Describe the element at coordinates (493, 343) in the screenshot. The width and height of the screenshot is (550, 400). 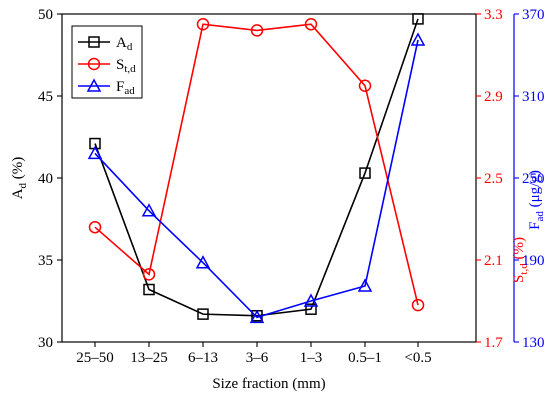
I see `right1-tick-label: 1.7` at that location.